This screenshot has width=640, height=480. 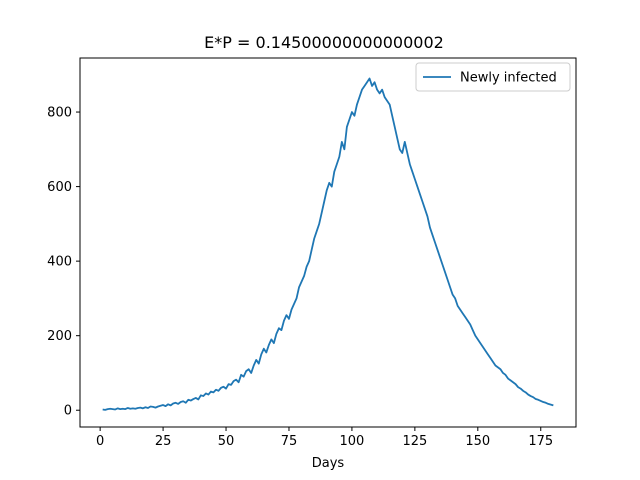 What do you see at coordinates (508, 78) in the screenshot?
I see `legend-label: Newly infected` at bounding box center [508, 78].